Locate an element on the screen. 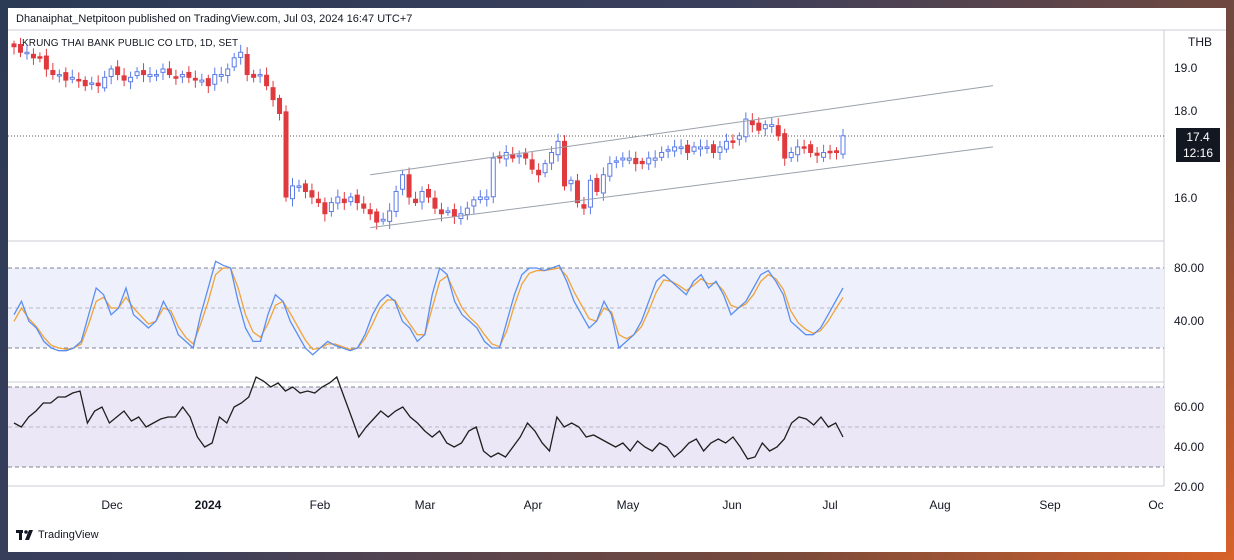 This screenshot has width=1234, height=560. x-tick-2024: 2024 is located at coordinates (208, 505).